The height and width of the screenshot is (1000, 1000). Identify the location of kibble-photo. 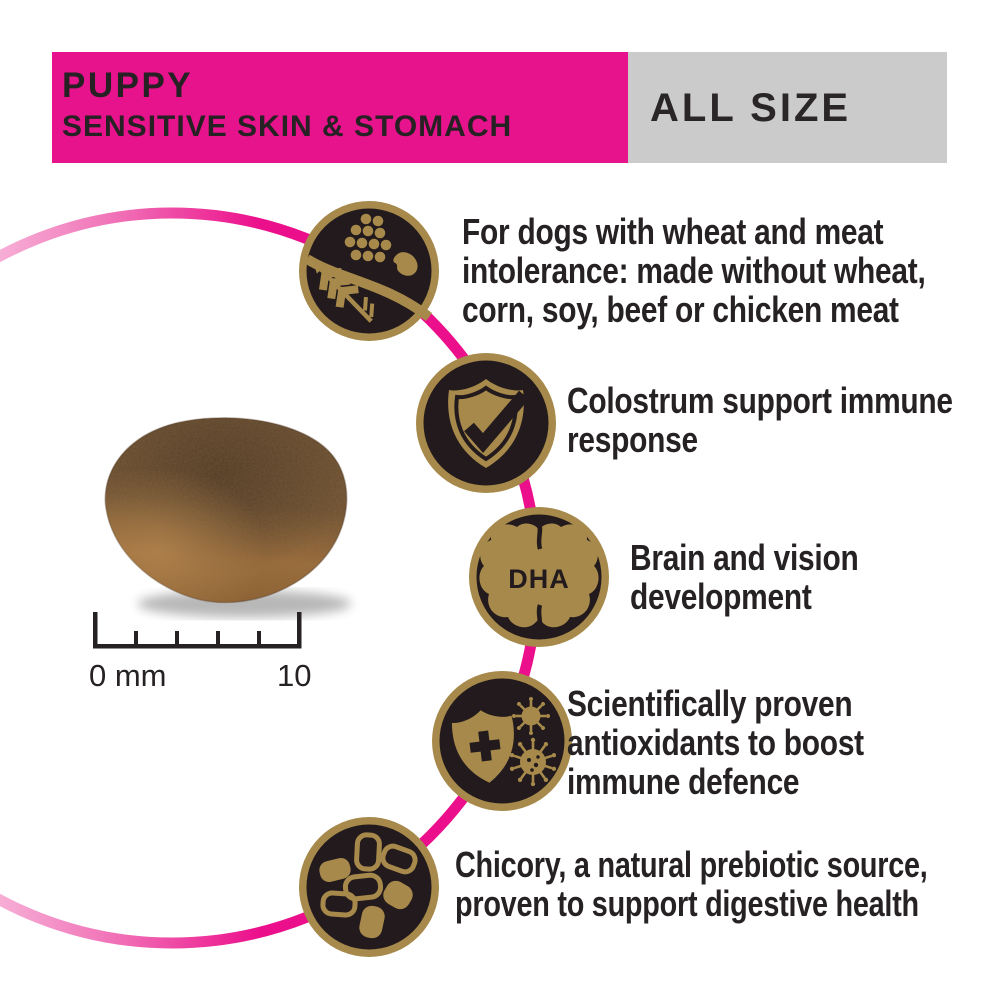
(228, 517).